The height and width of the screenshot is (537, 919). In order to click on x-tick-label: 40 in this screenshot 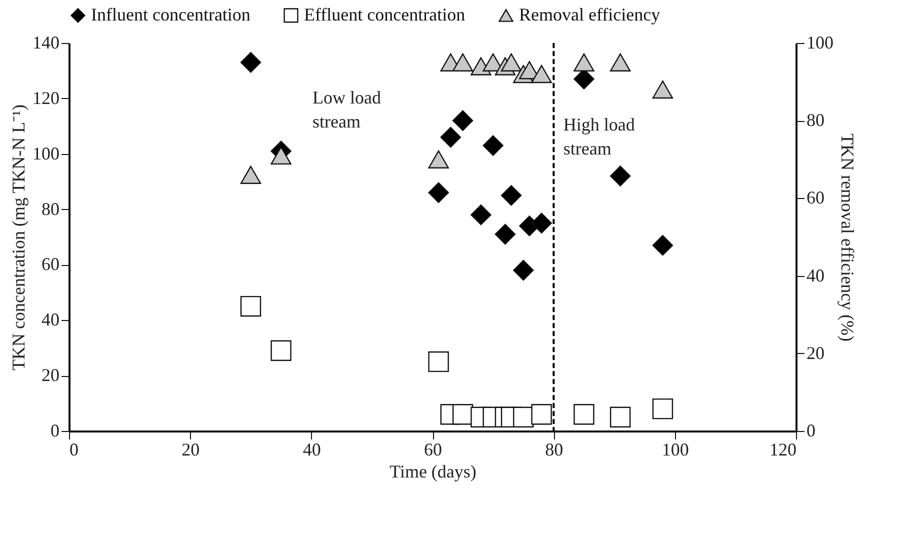, I will do `click(311, 450)`.